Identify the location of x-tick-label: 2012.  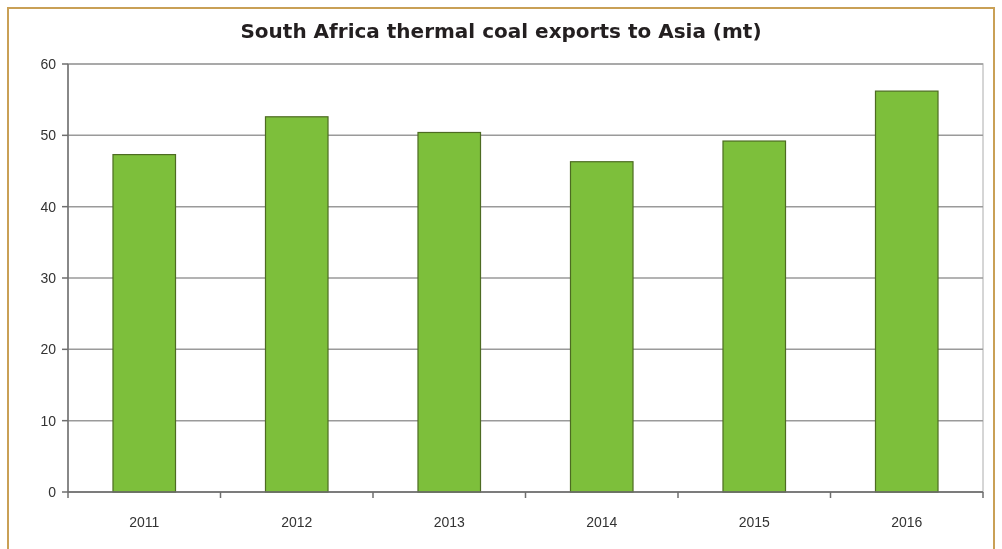
(297, 522).